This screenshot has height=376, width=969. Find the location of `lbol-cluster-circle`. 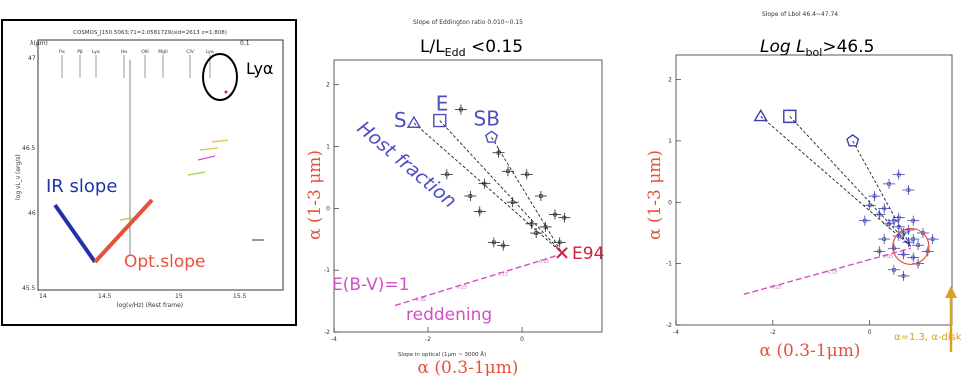

lbol-cluster-circle is located at coordinates (911, 246).